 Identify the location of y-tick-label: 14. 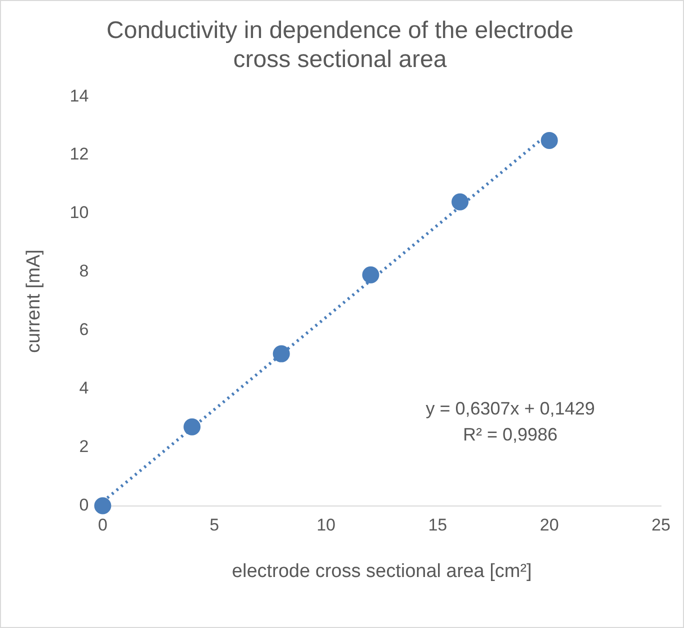
(79, 96).